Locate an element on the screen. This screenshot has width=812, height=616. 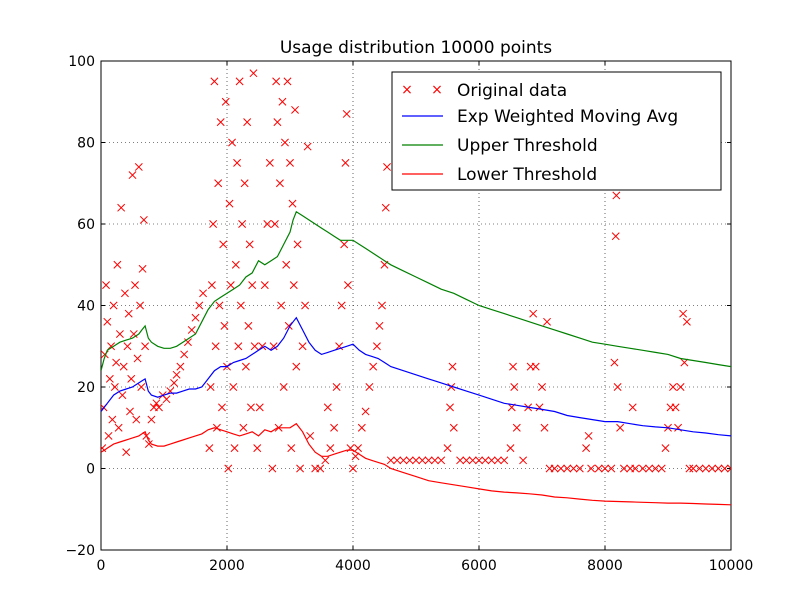
x-tick-label: 0 is located at coordinates (101, 566).